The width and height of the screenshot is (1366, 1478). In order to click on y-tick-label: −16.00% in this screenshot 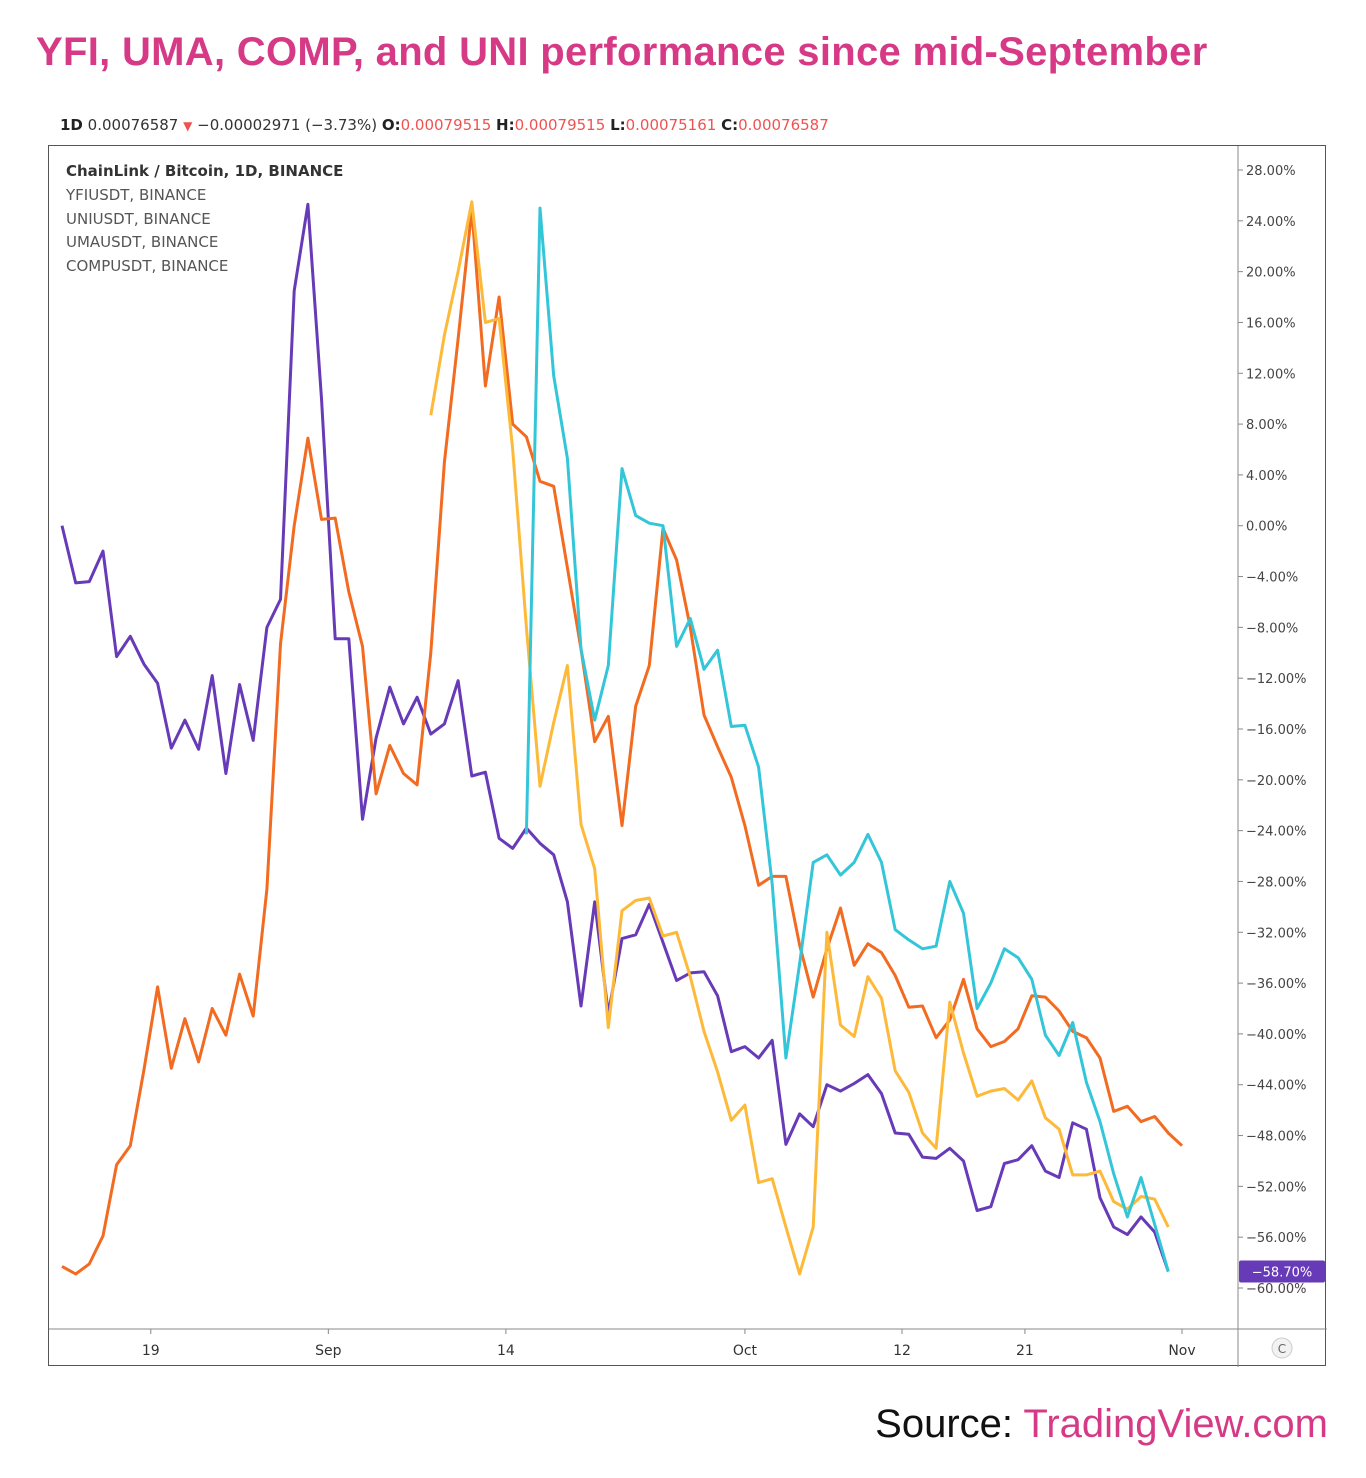, I will do `click(1276, 730)`.